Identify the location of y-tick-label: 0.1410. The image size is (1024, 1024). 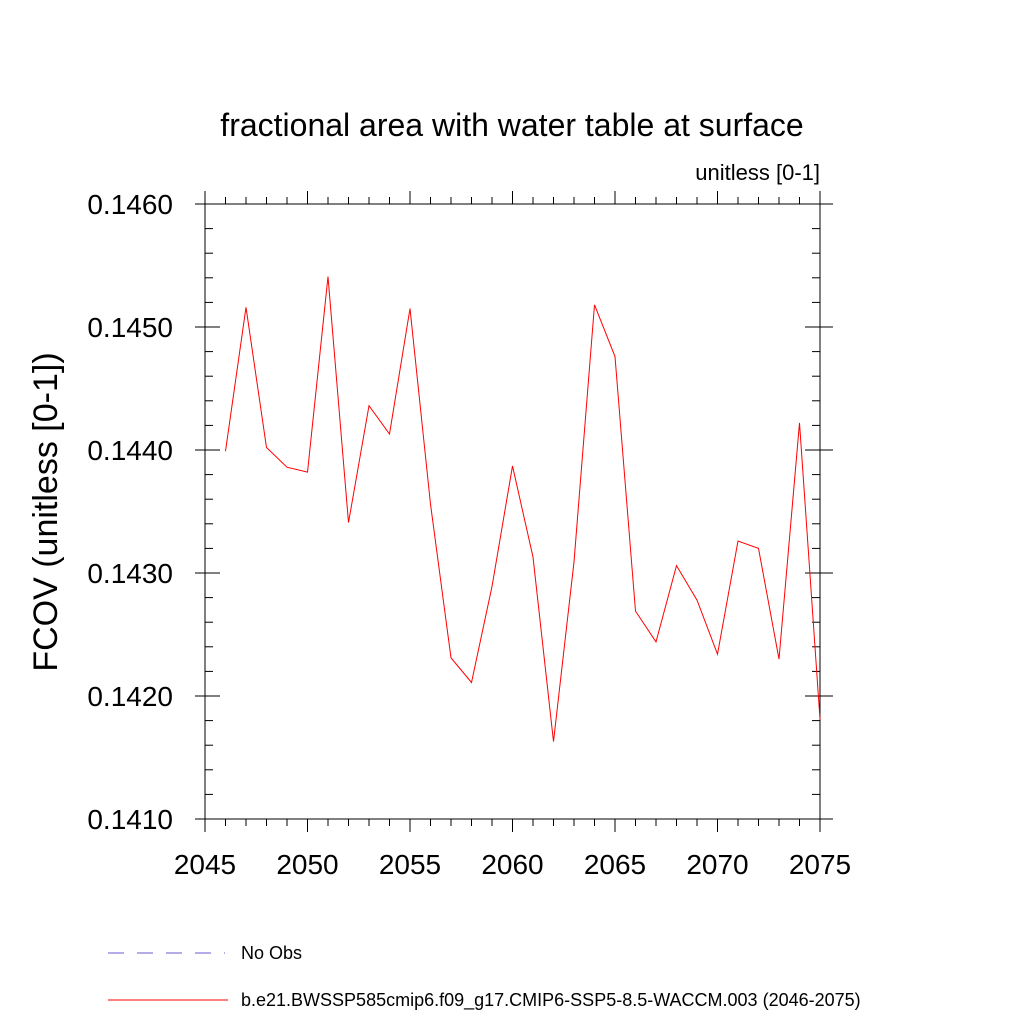
(130, 819).